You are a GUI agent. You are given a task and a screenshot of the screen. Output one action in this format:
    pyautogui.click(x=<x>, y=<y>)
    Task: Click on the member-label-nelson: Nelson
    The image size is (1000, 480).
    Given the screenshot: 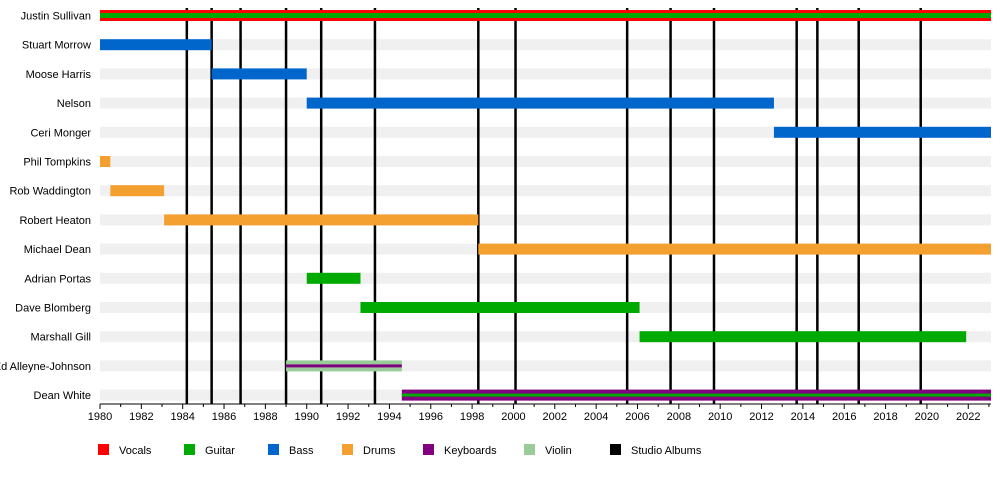 What is the action you would take?
    pyautogui.click(x=74, y=104)
    